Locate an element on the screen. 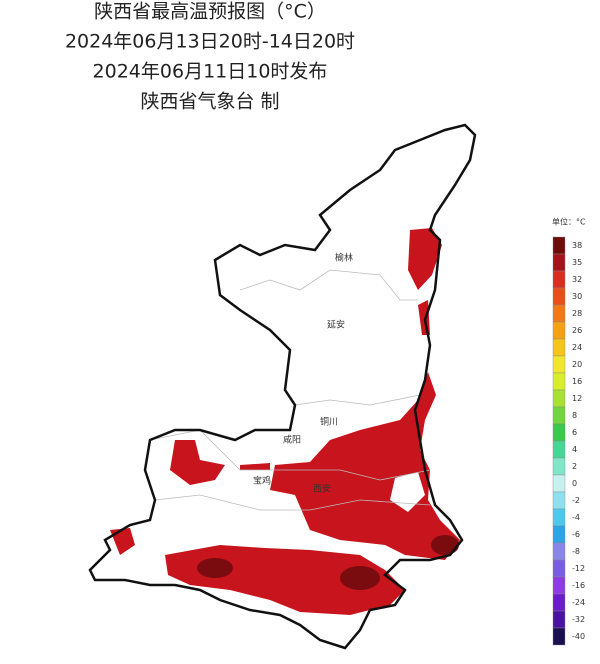 The width and height of the screenshot is (600, 664). city-label: 宝鸡 is located at coordinates (262, 481).